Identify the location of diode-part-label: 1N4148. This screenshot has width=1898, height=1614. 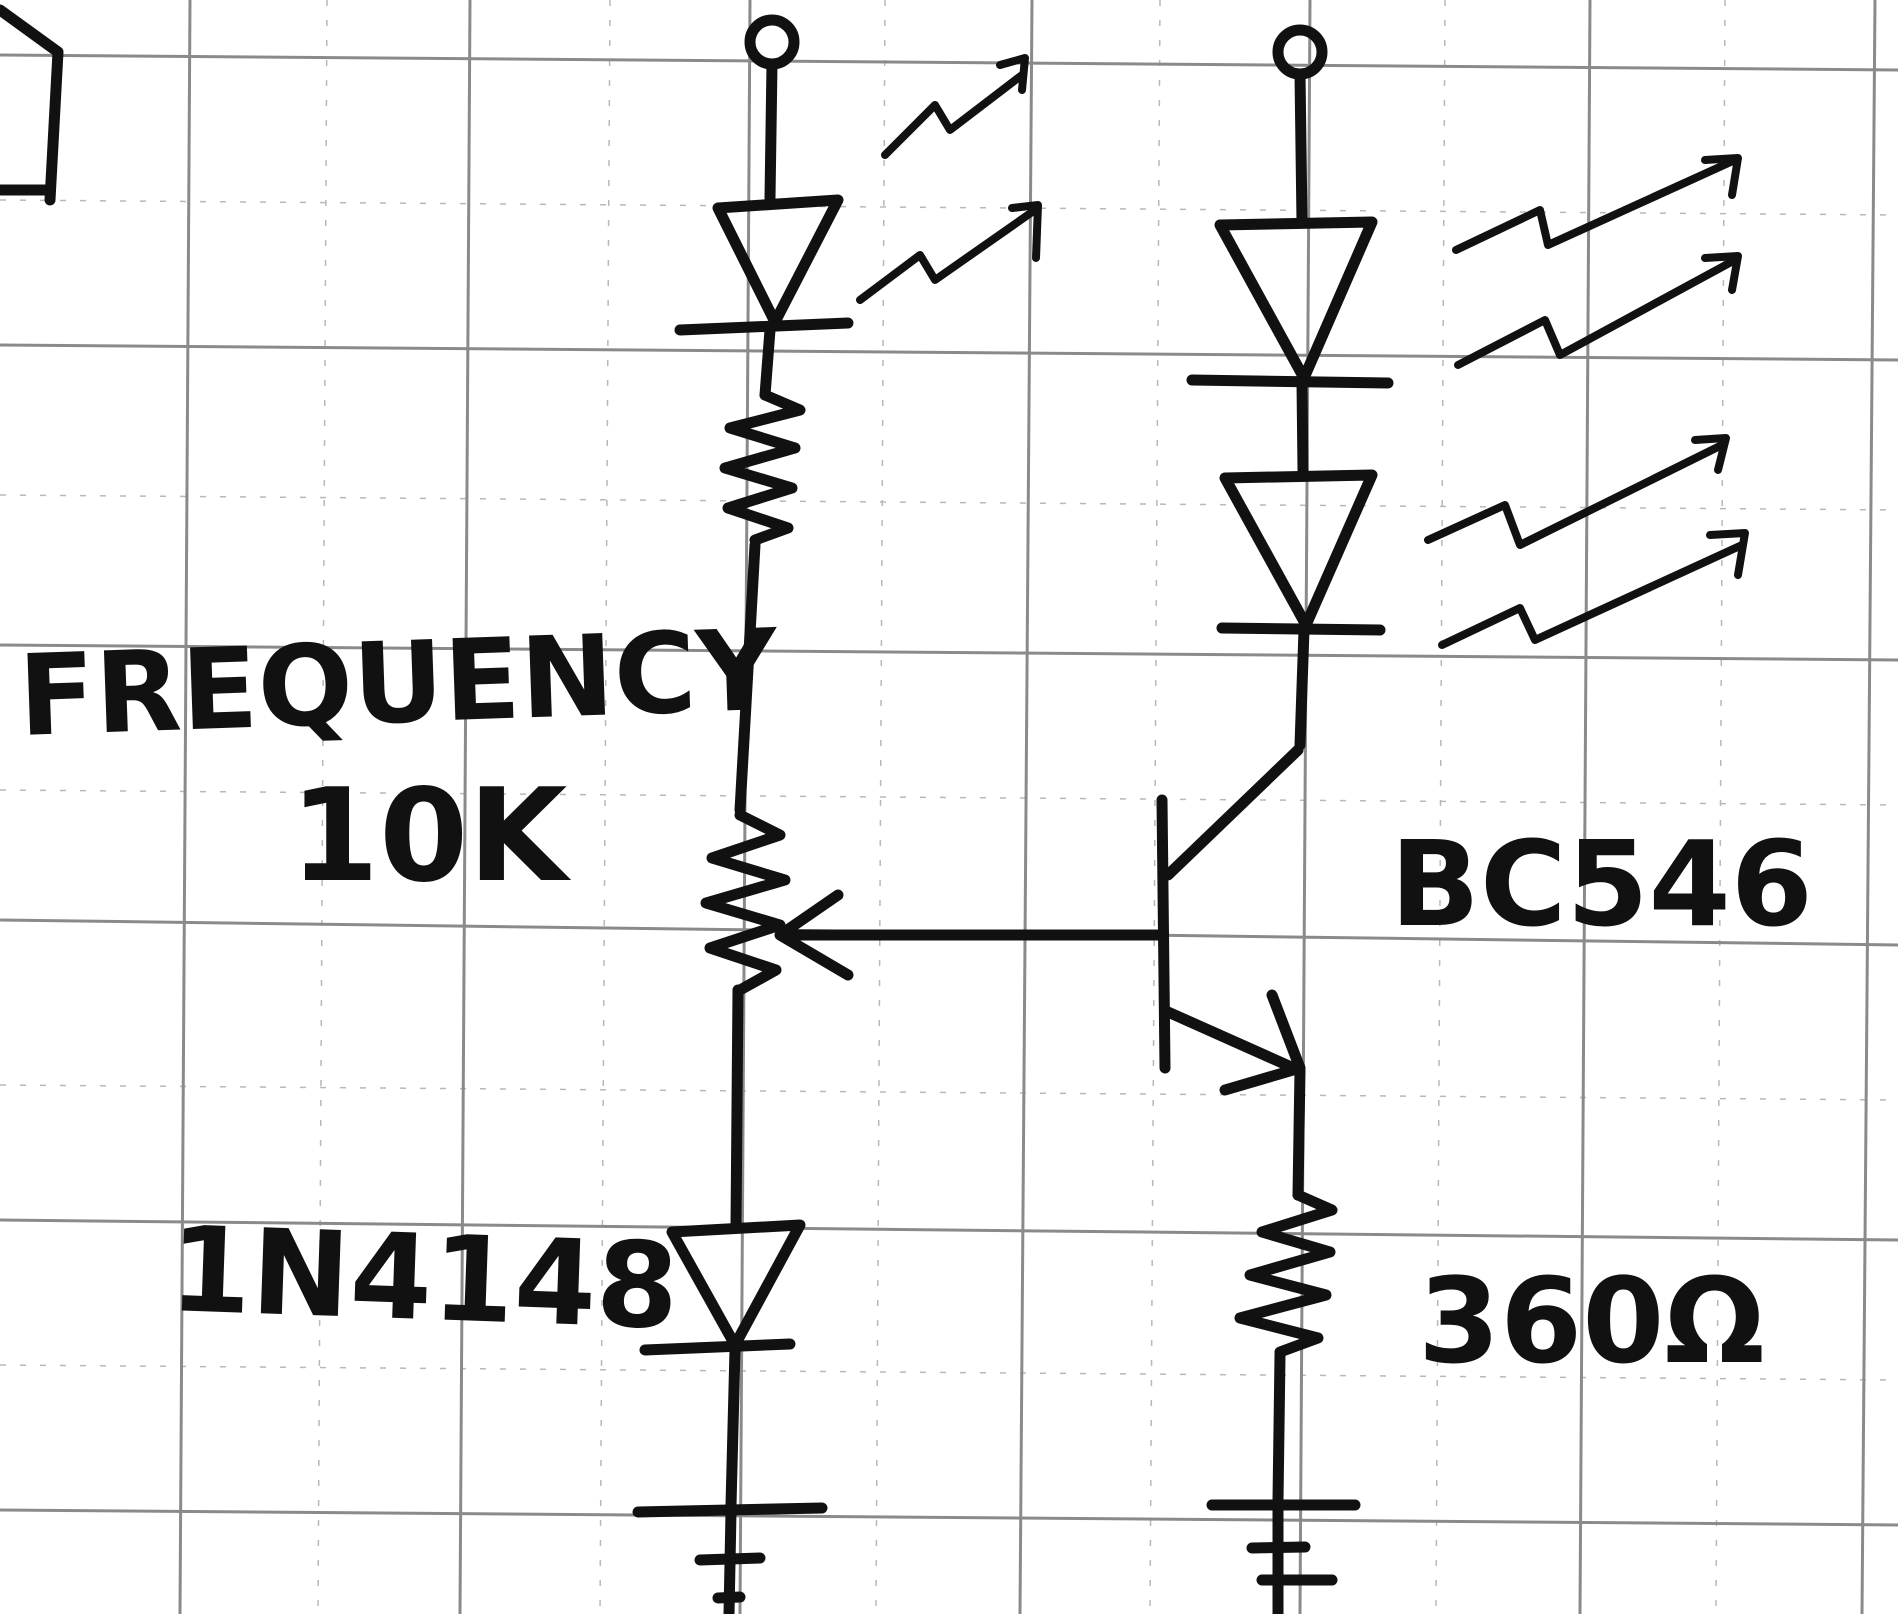
(424, 1278).